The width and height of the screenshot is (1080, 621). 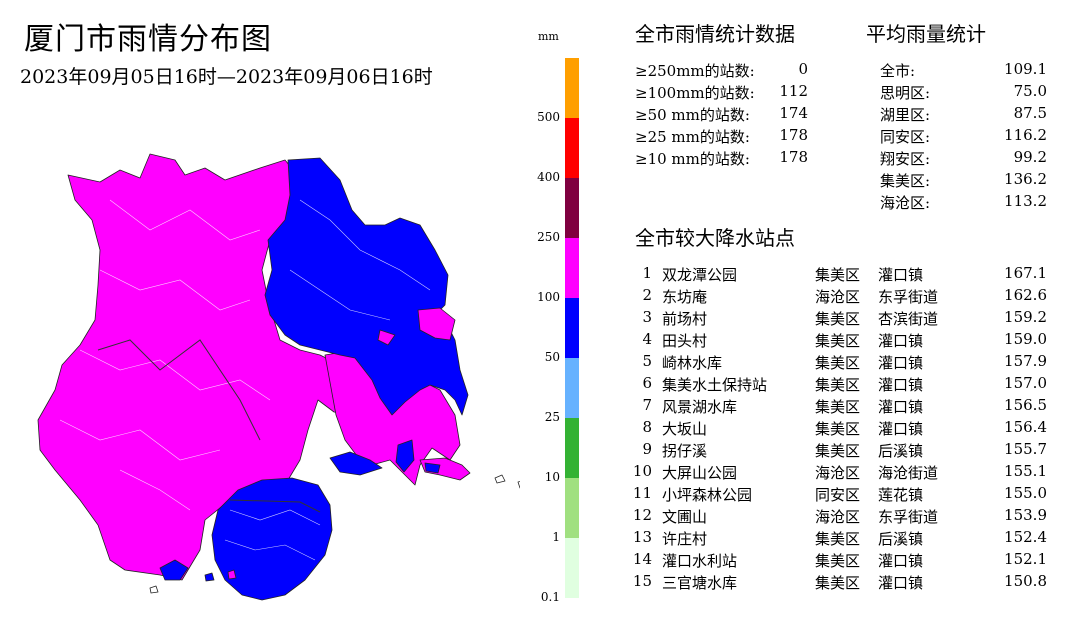 I want to click on station-rank: 7, so click(x=647, y=405).